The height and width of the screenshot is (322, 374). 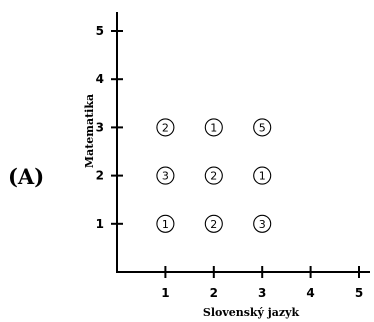 I want to click on x-axis-label: Slovenský jazyk, so click(x=251, y=312).